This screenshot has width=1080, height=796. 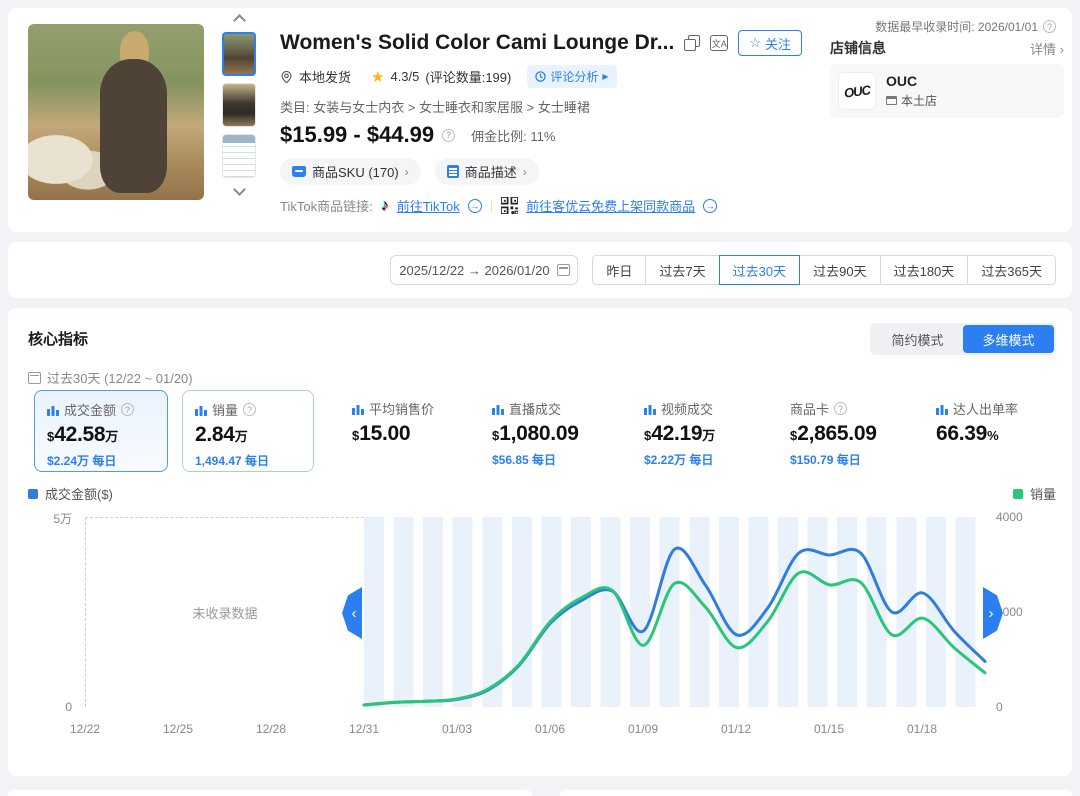 I want to click on thumbnail-column, so click(x=241, y=105).